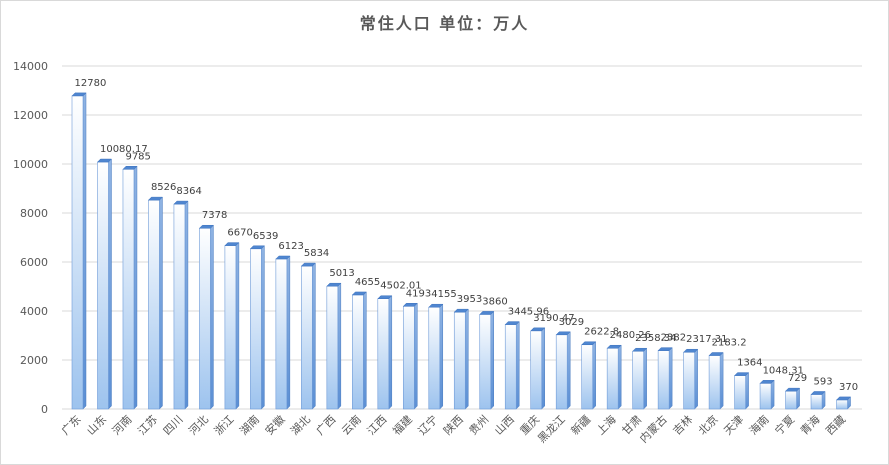 This screenshot has height=465, width=889. Describe the element at coordinates (551, 429) in the screenshot. I see `x-category-label: 黑龙江` at that location.